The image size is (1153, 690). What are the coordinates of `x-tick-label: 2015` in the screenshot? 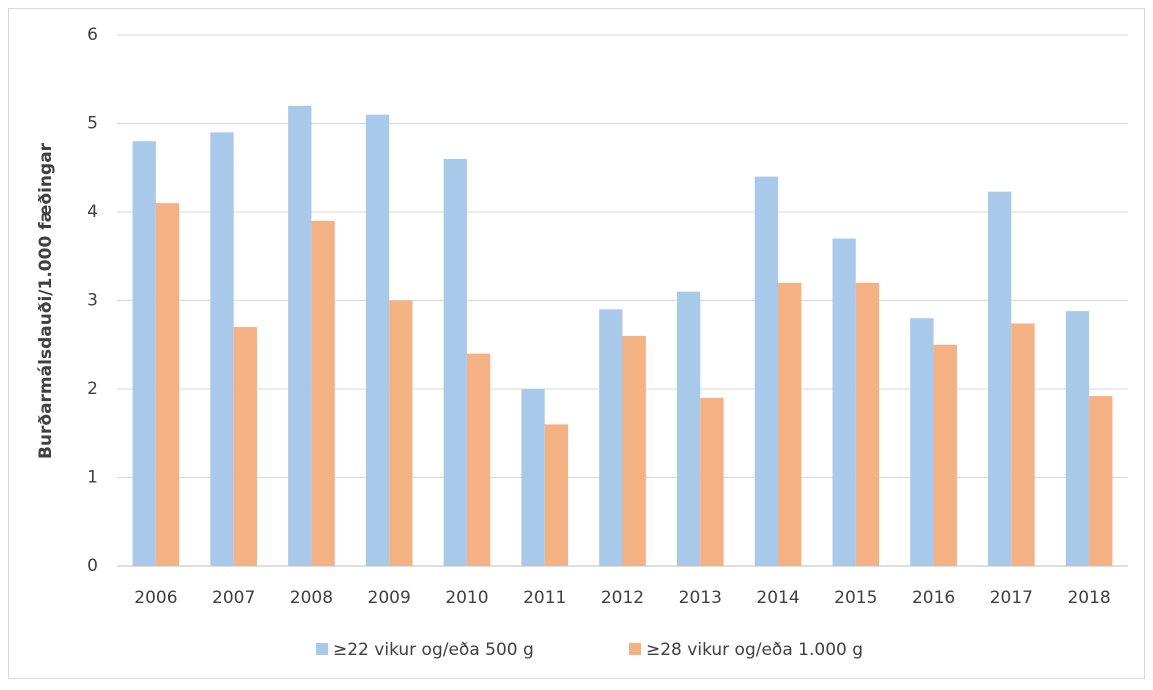 It's located at (855, 598).